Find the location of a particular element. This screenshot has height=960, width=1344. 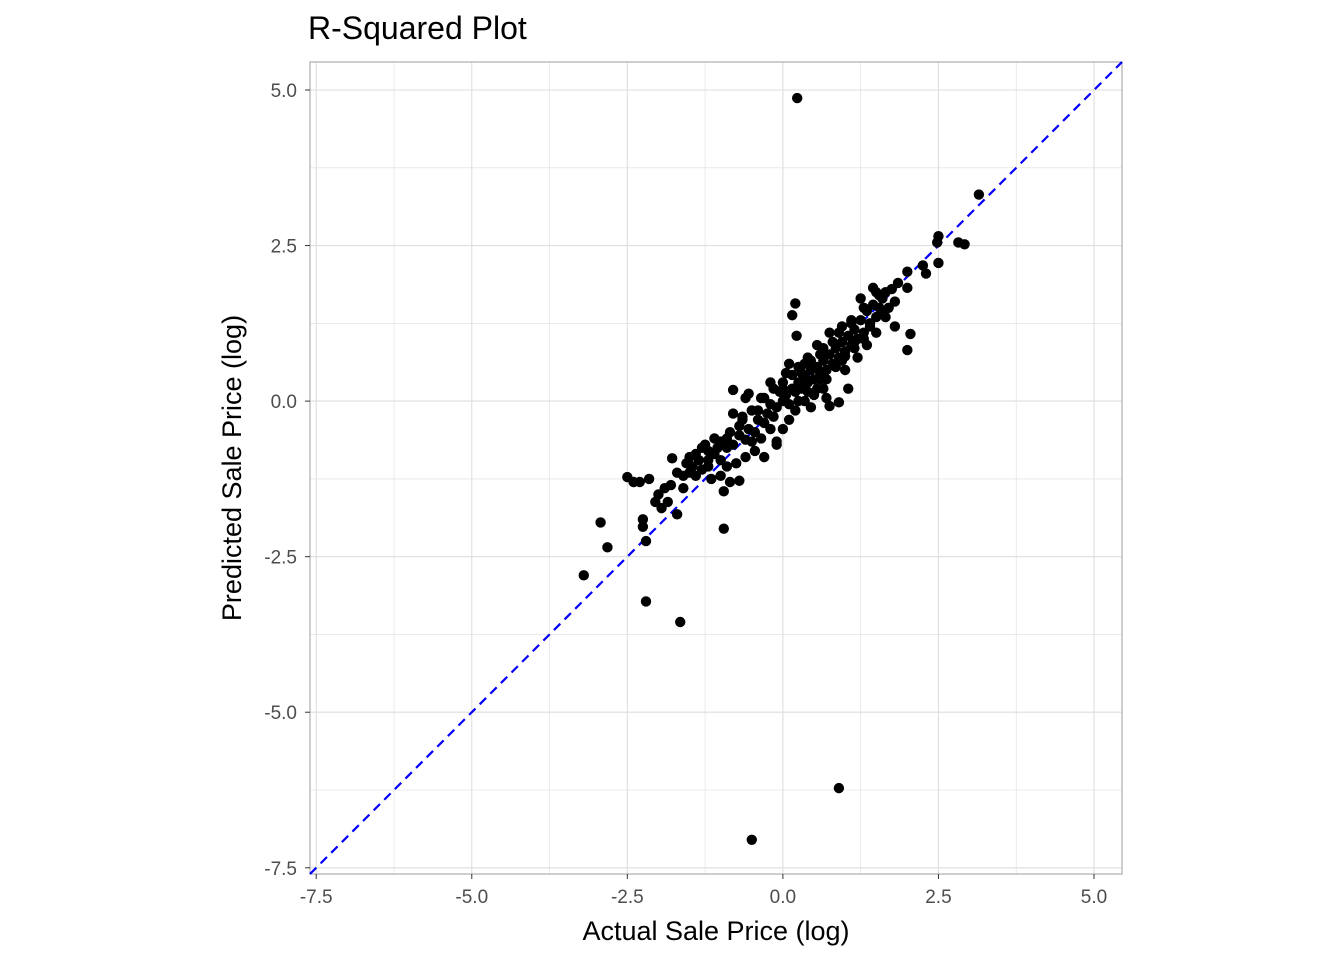

y-tick-label: 0.0 is located at coordinates (284, 402).